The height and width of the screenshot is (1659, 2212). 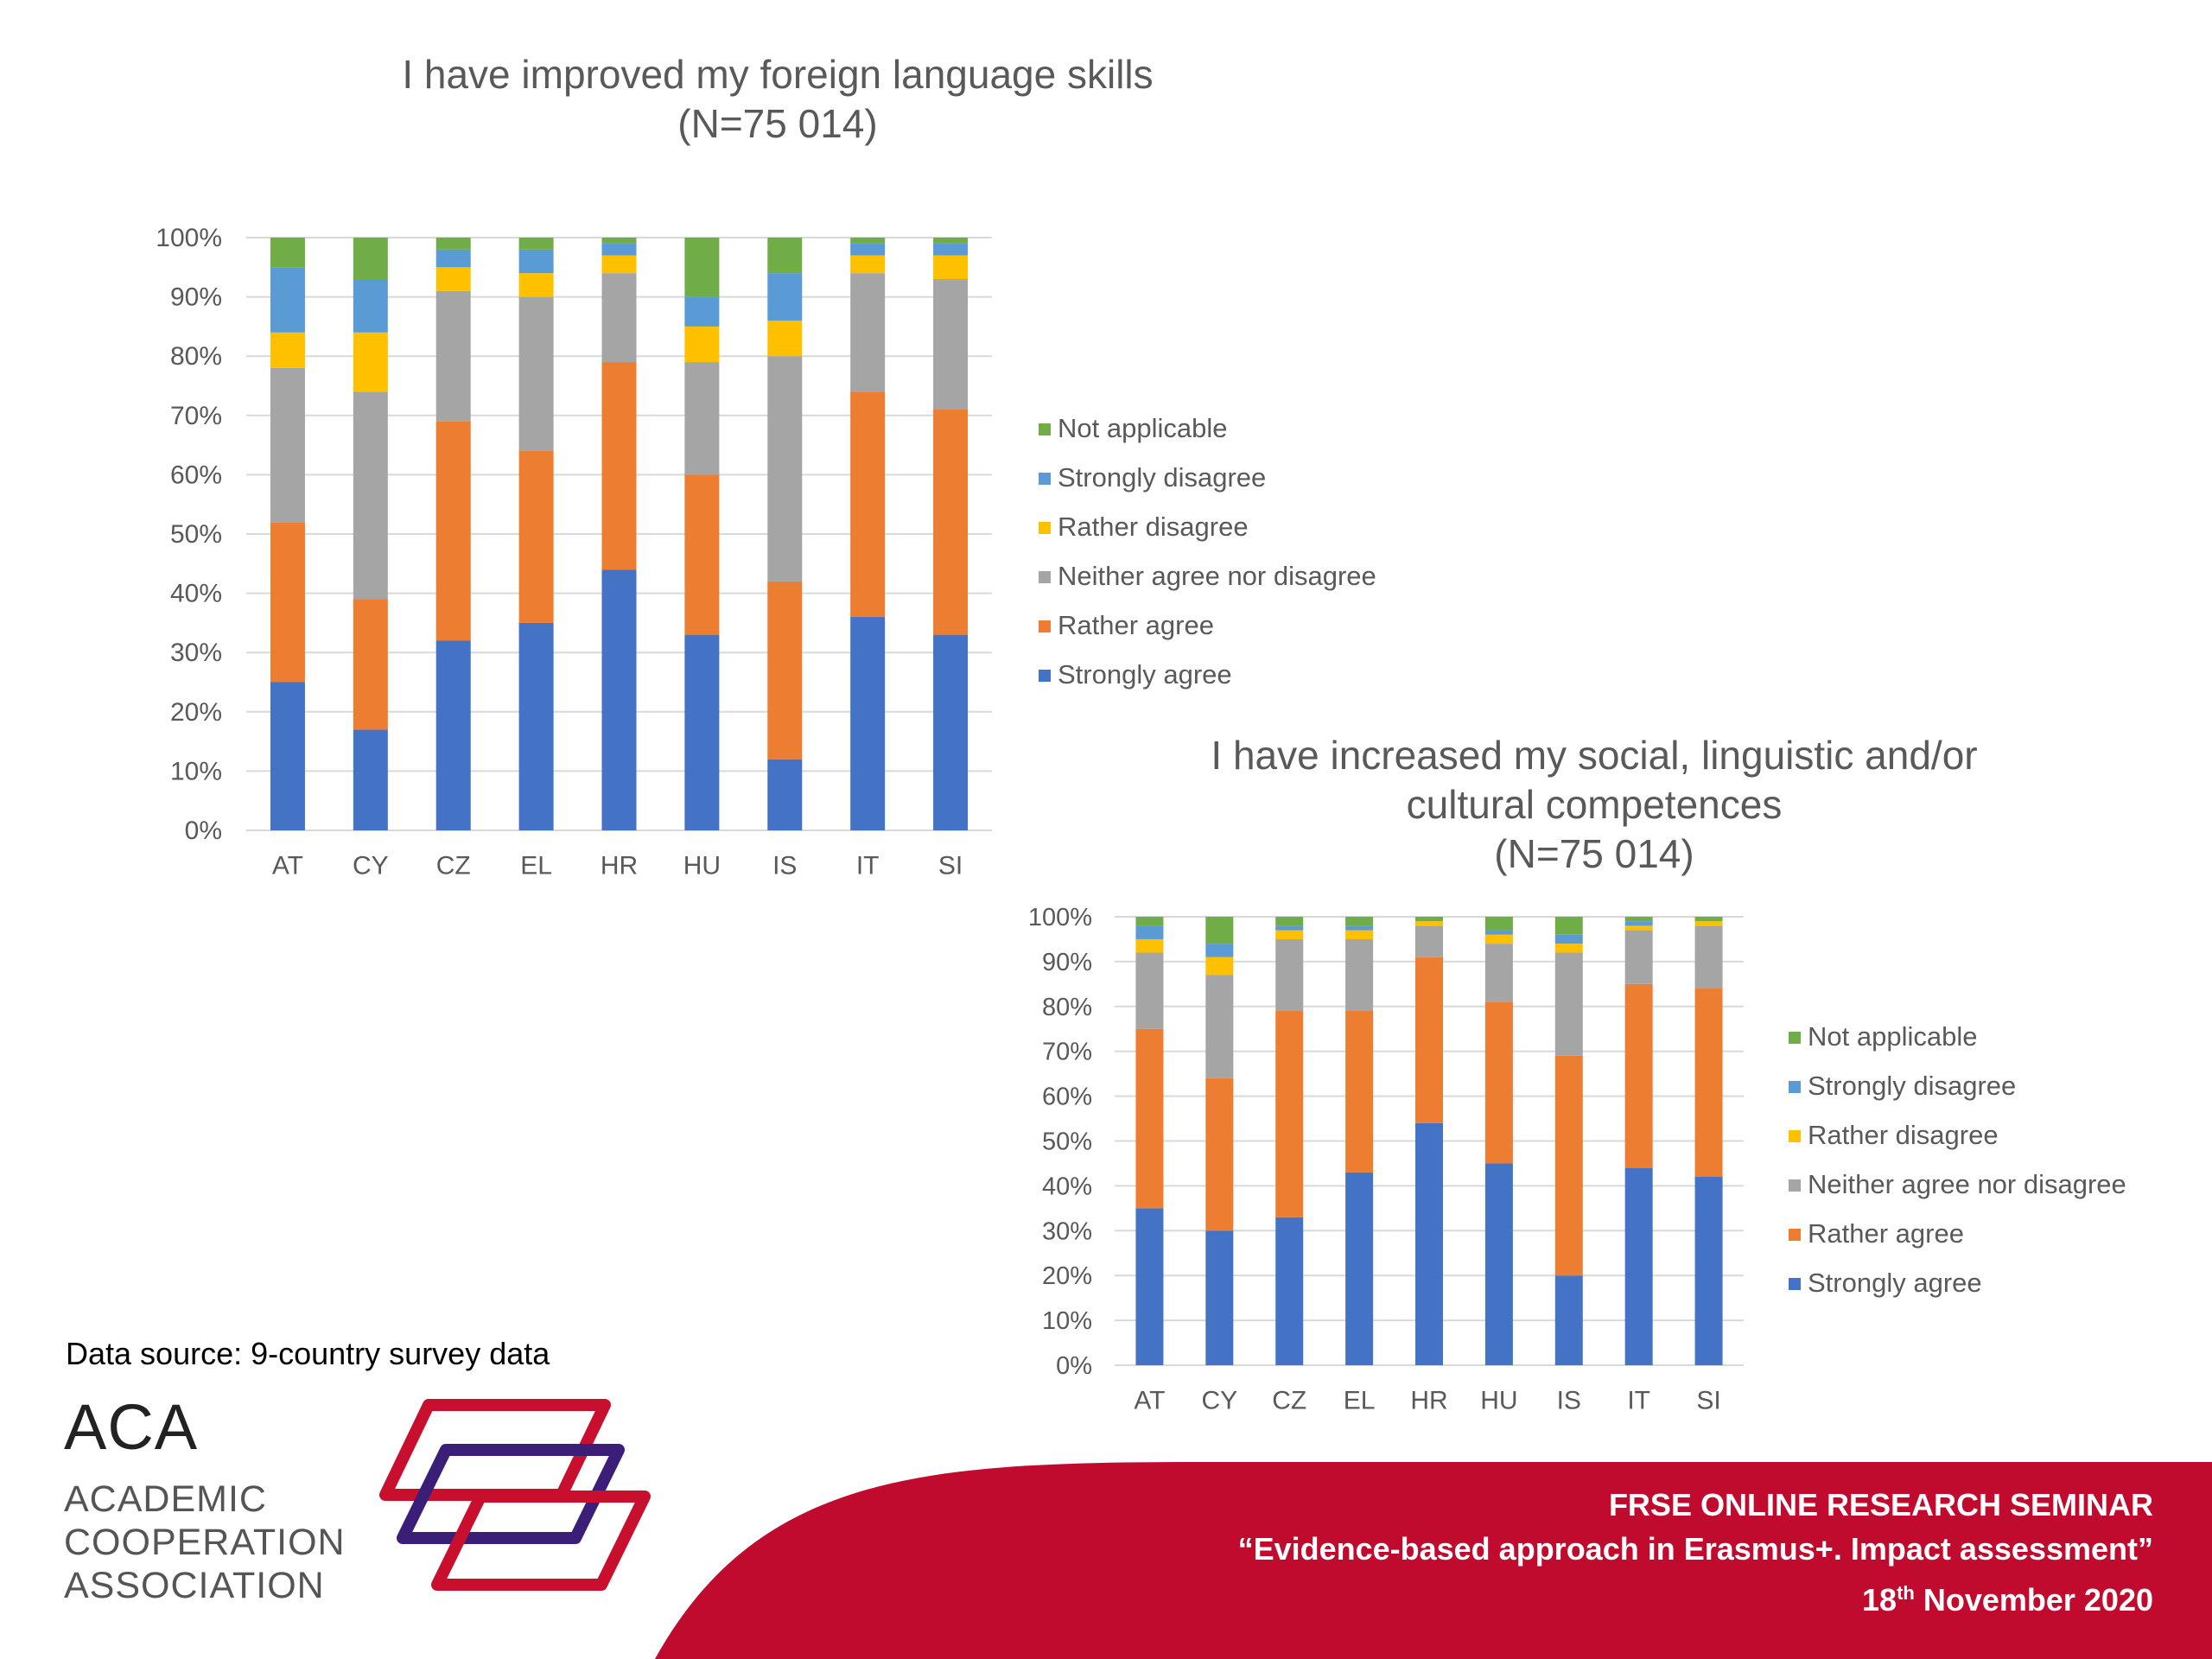 I want to click on chart1-x-tick-label: HR, so click(x=619, y=866).